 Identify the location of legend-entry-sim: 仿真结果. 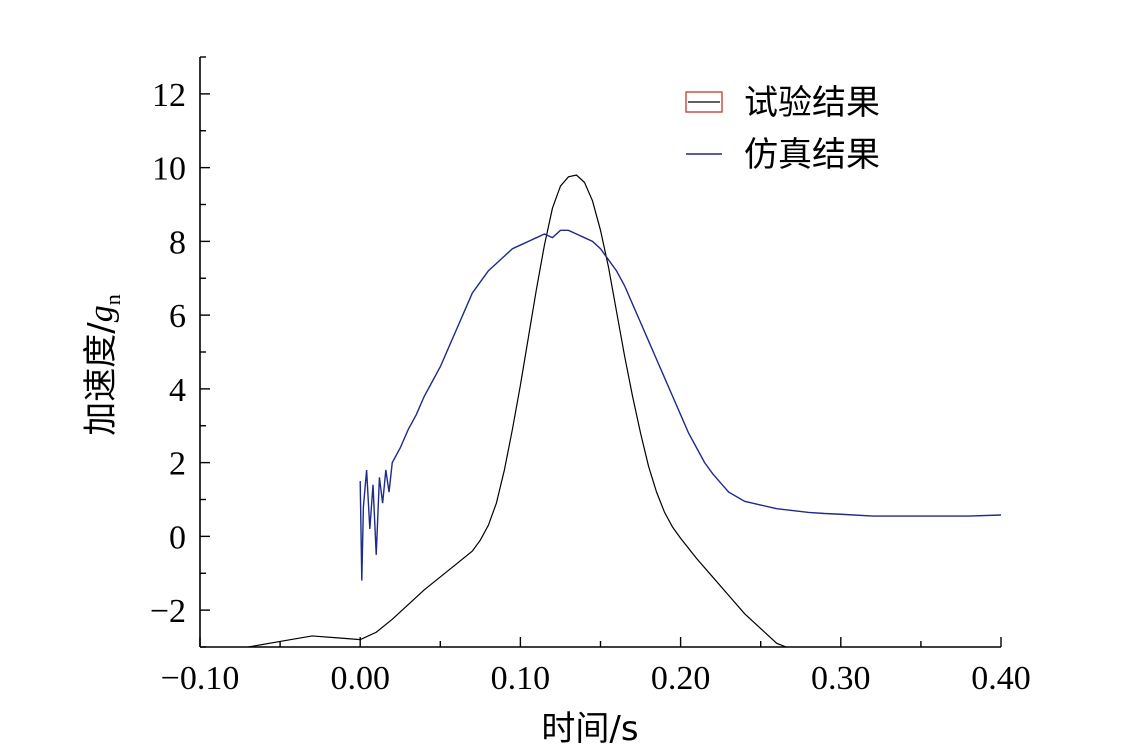
(783, 155).